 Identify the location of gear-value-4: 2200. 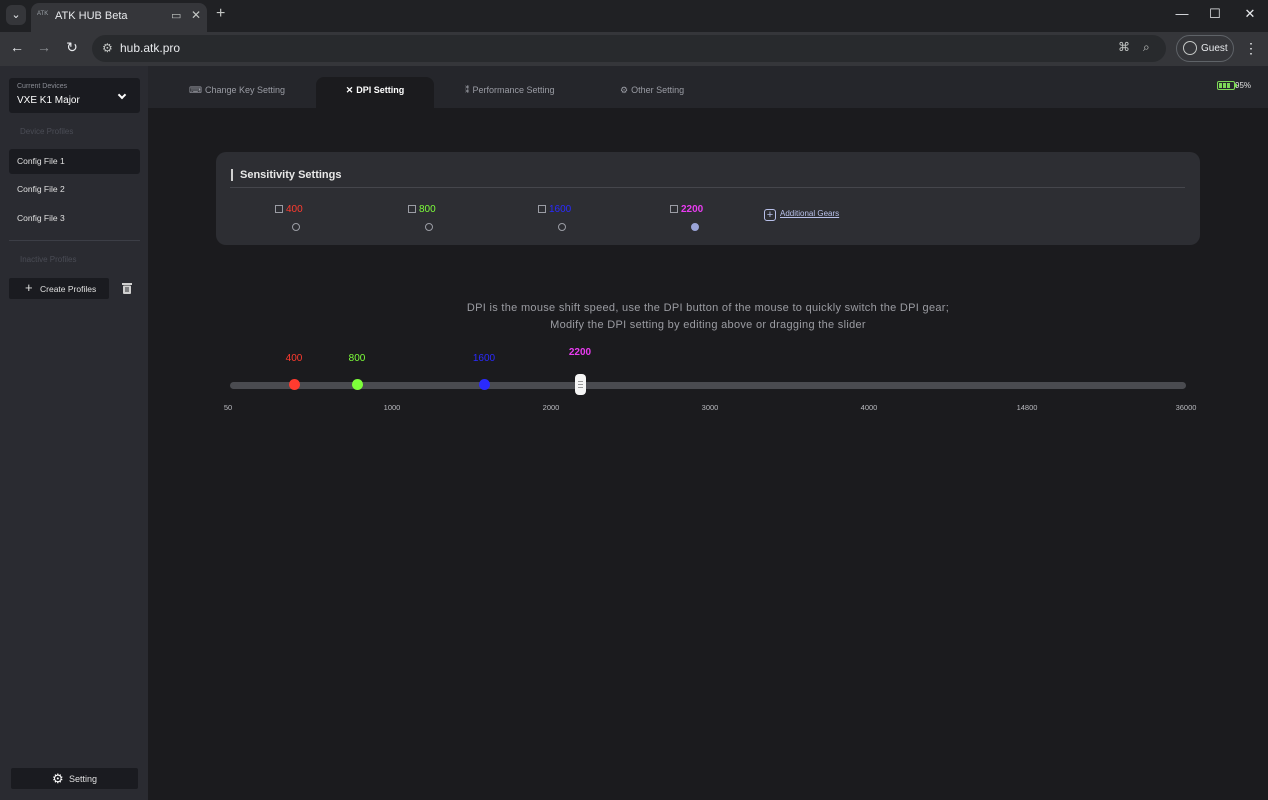
(686, 209).